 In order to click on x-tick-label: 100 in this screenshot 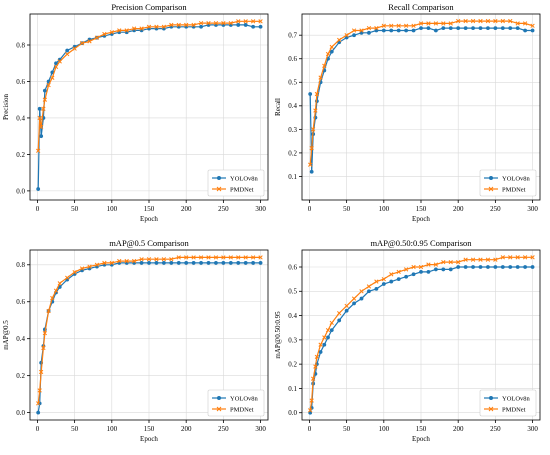, I will do `click(112, 209)`.